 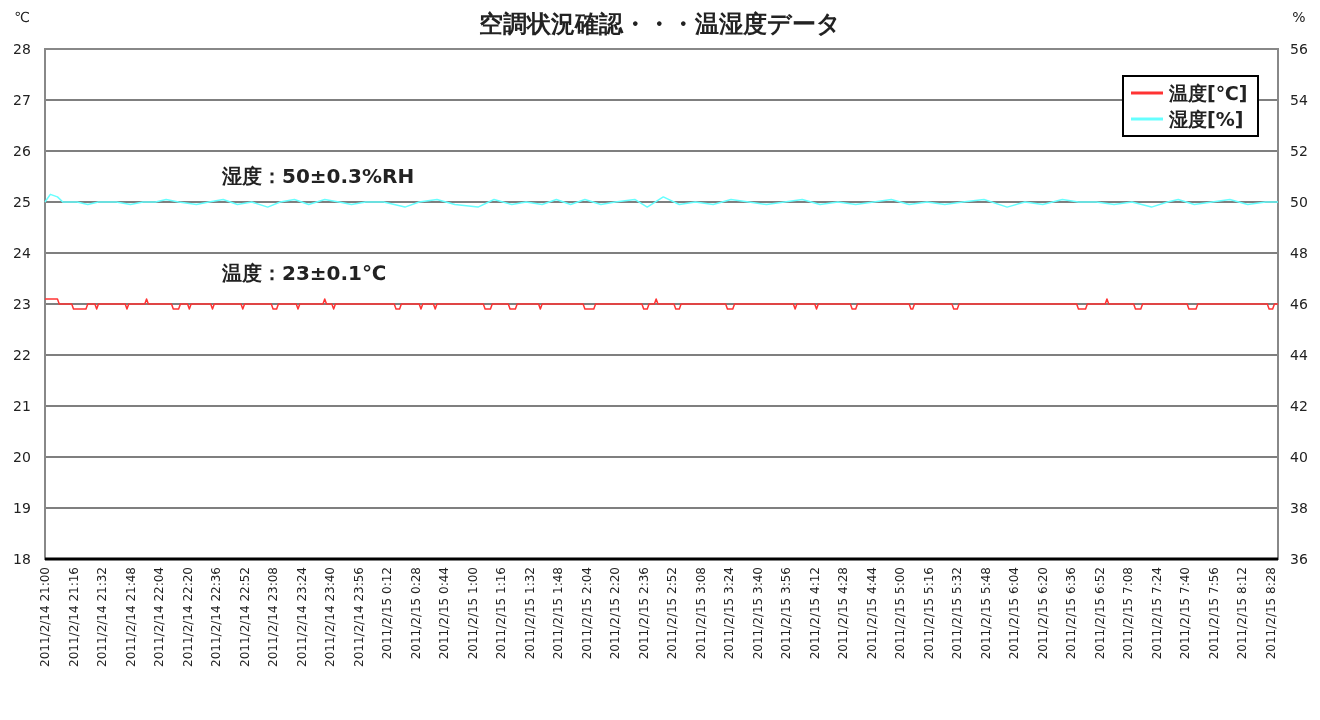 I want to click on annotation: 温度：23±0.1℃, so click(x=304, y=272).